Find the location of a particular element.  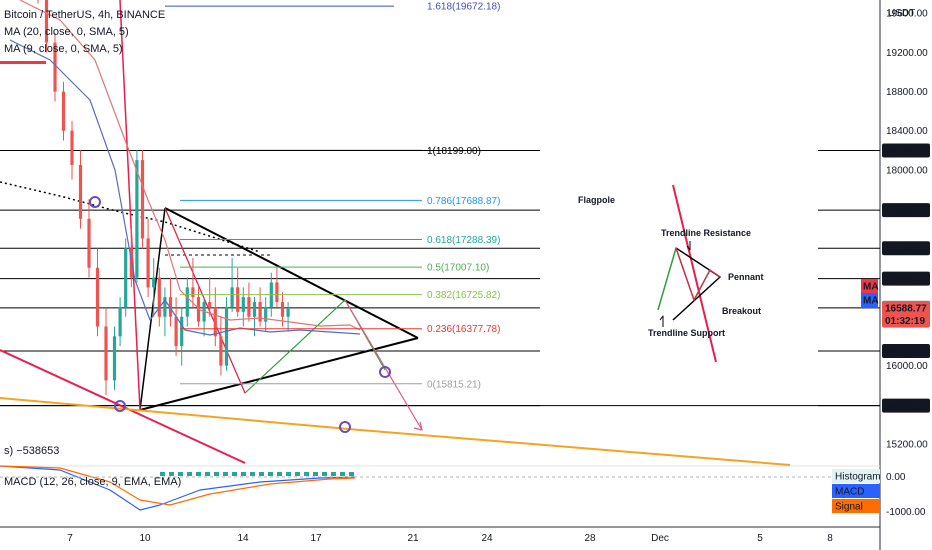

projection-arrowhead is located at coordinates (418, 426).